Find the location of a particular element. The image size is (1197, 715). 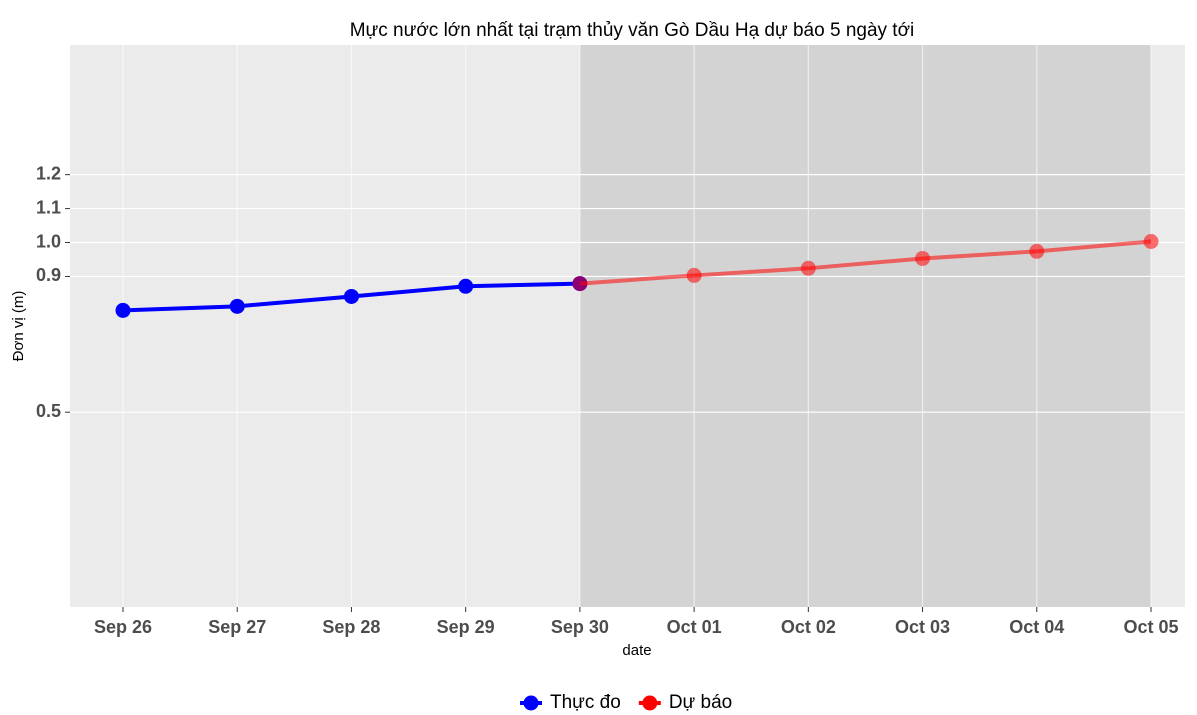

x-tick-label: Sep 28 is located at coordinates (351, 627).